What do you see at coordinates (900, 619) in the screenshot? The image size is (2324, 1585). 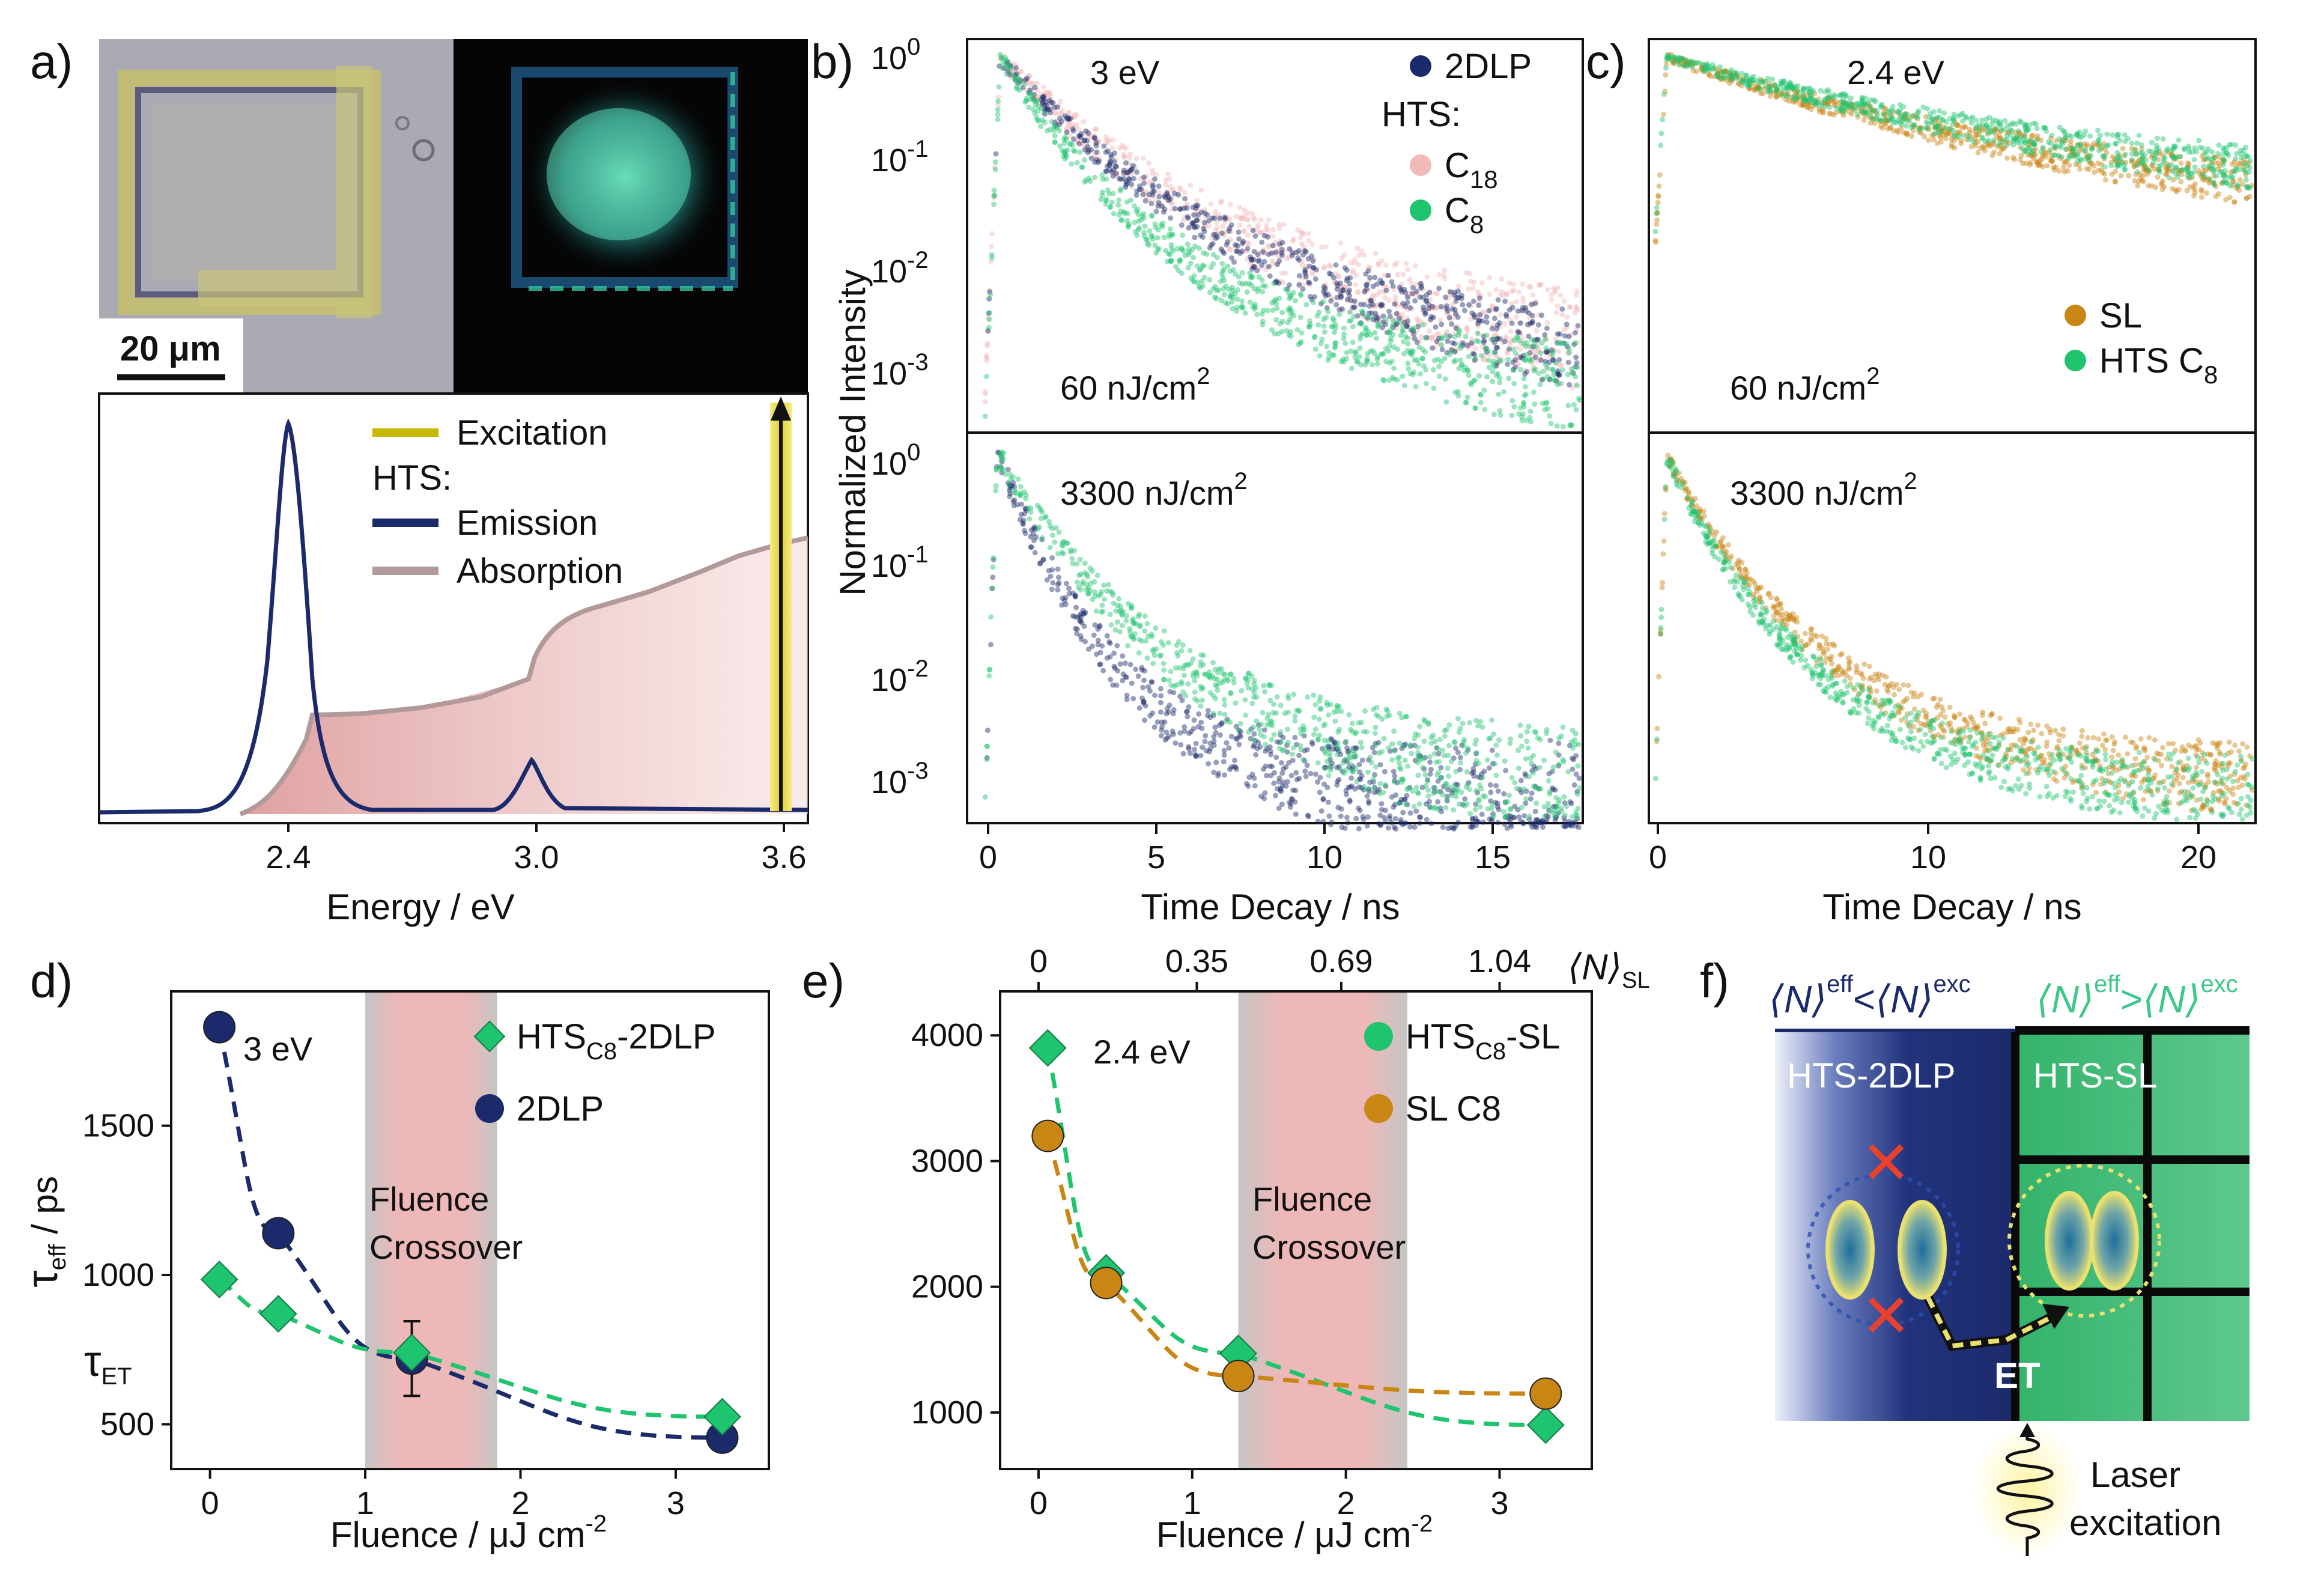 I see `panel-b-yticks-bottom: 100 10-1 10-2 10-3` at bounding box center [900, 619].